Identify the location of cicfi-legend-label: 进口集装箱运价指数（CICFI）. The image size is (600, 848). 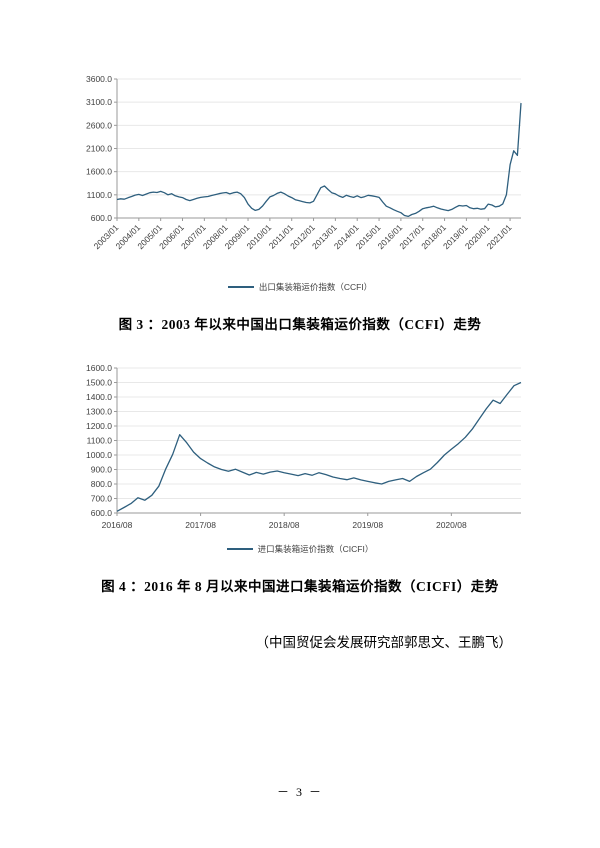
(315, 549).